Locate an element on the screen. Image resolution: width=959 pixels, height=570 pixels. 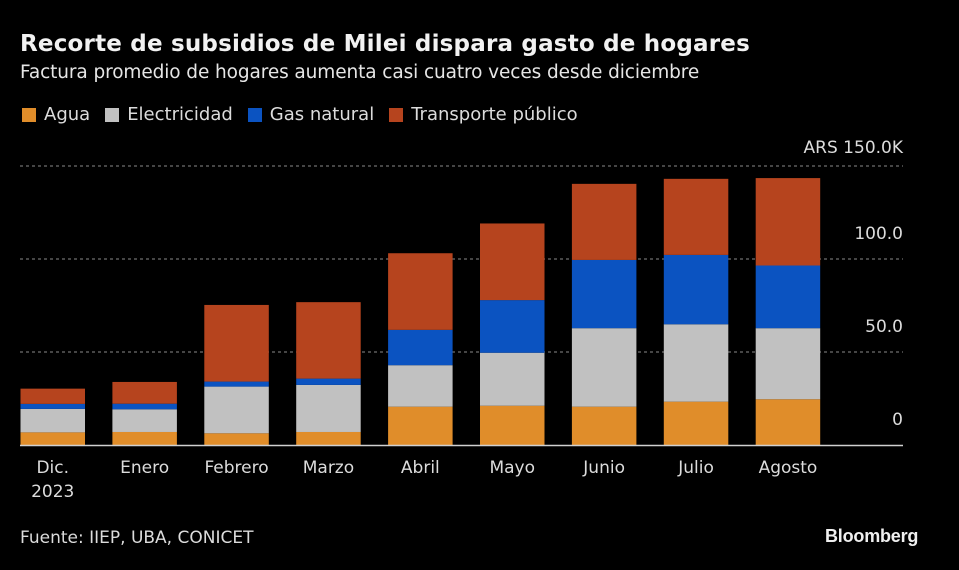
legend-item-agua: Agua is located at coordinates (56, 114).